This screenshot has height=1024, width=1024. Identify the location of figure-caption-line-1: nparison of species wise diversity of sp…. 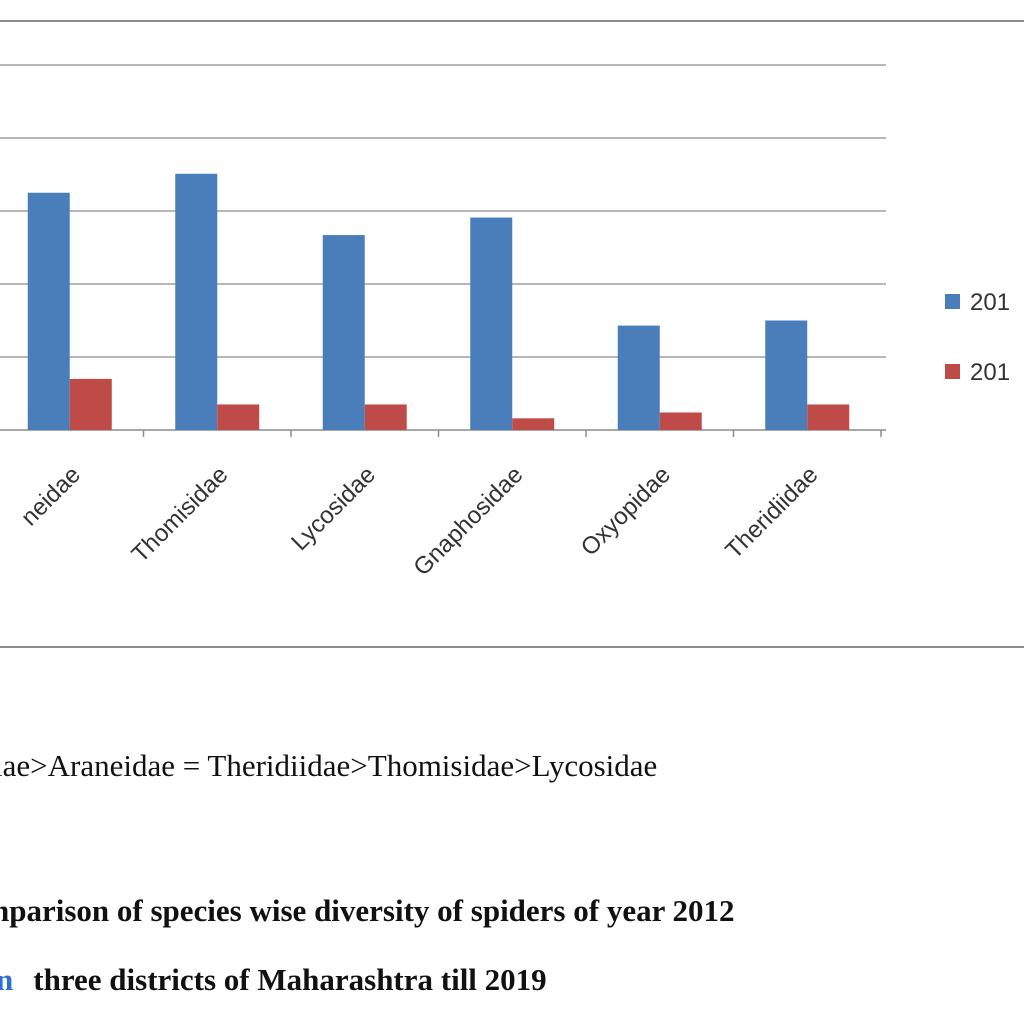
(367, 910).